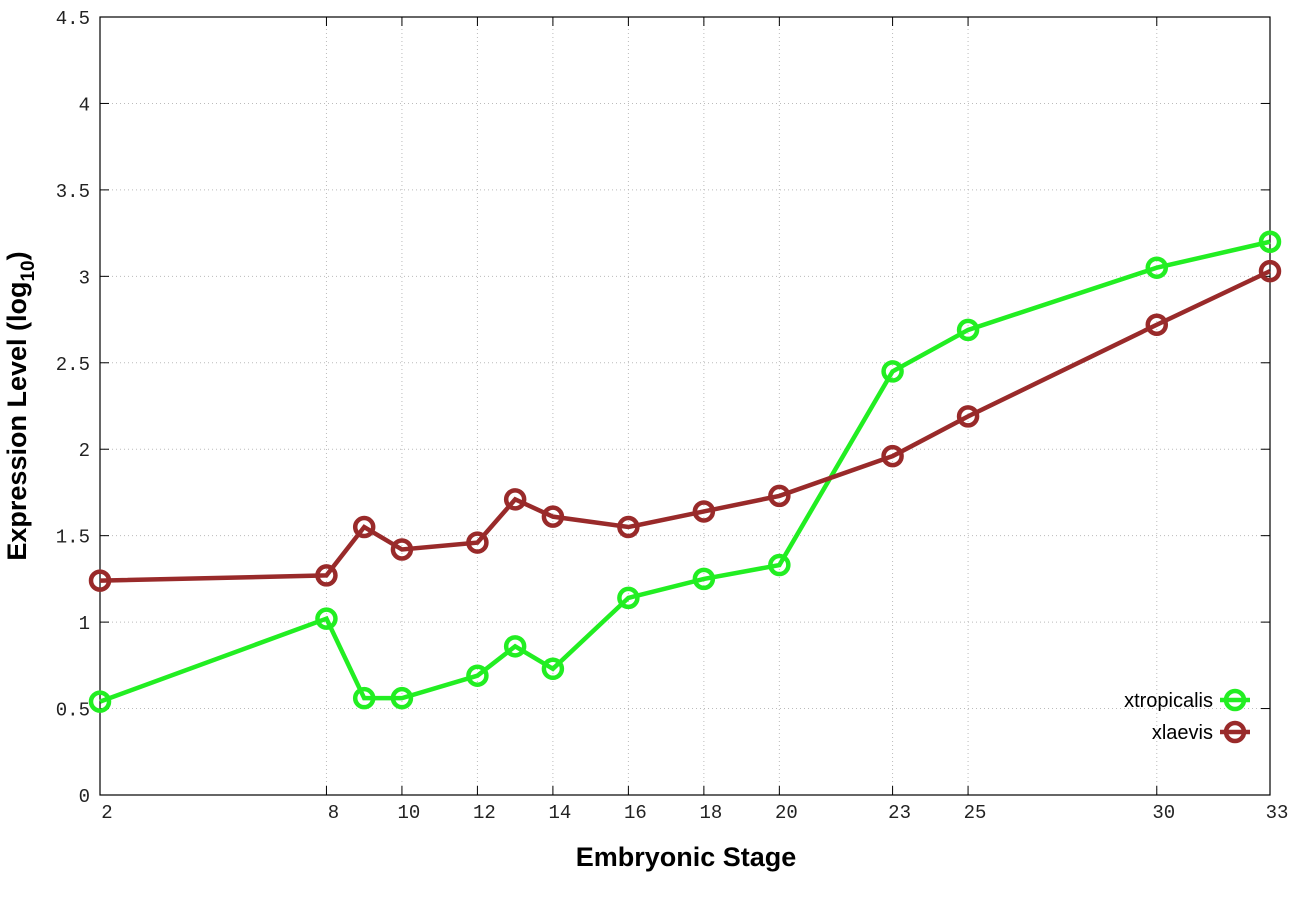 The image size is (1296, 907). What do you see at coordinates (1277, 813) in the screenshot?
I see `x-tick-label: 33` at bounding box center [1277, 813].